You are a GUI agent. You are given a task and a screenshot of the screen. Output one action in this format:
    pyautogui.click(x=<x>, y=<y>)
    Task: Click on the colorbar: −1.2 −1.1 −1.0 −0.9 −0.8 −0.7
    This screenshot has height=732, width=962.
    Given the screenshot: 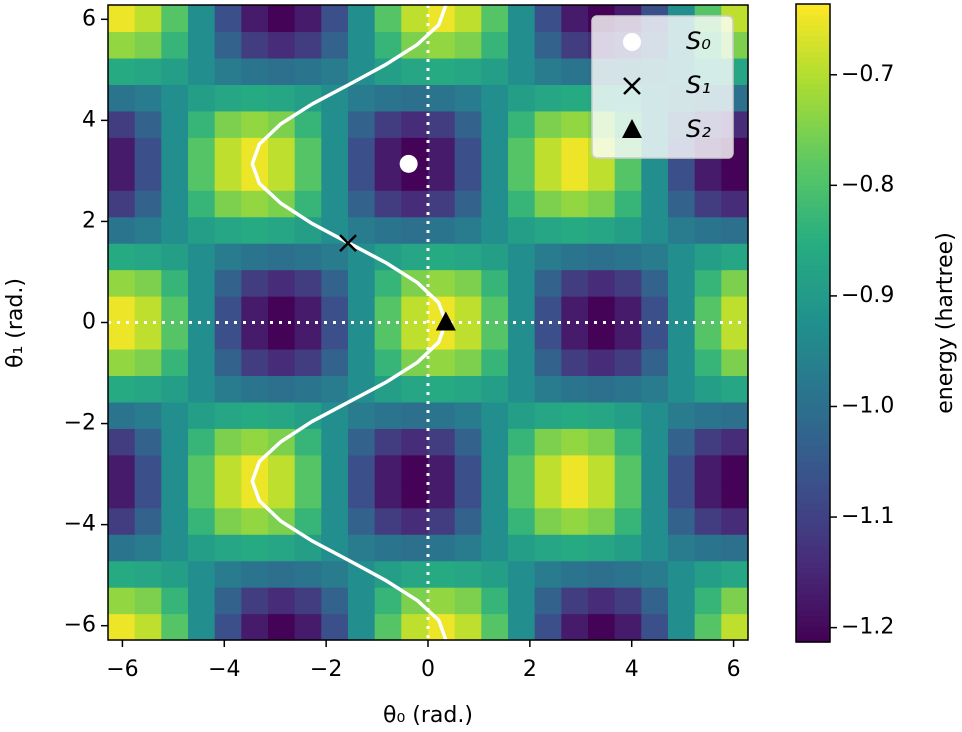 What is the action you would take?
    pyautogui.click(x=844, y=323)
    